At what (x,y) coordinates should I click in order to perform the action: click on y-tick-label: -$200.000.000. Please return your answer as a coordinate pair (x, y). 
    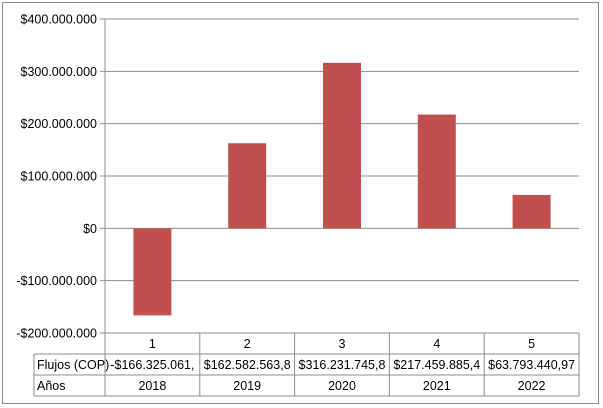
    Looking at the image, I should click on (56, 334).